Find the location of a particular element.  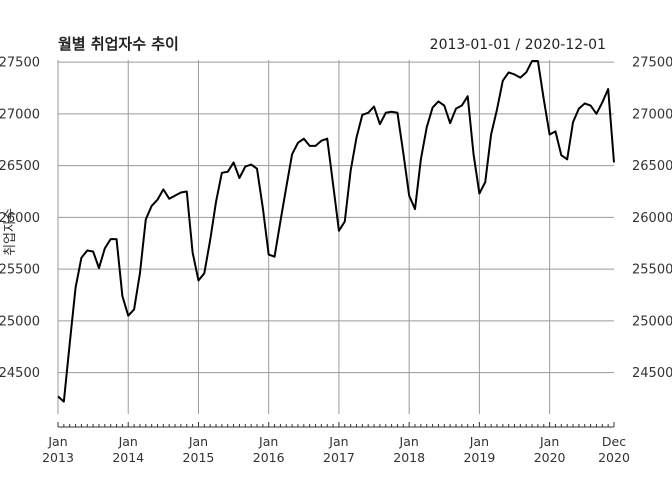

y-tick-label-right: 27500 is located at coordinates (652, 63).